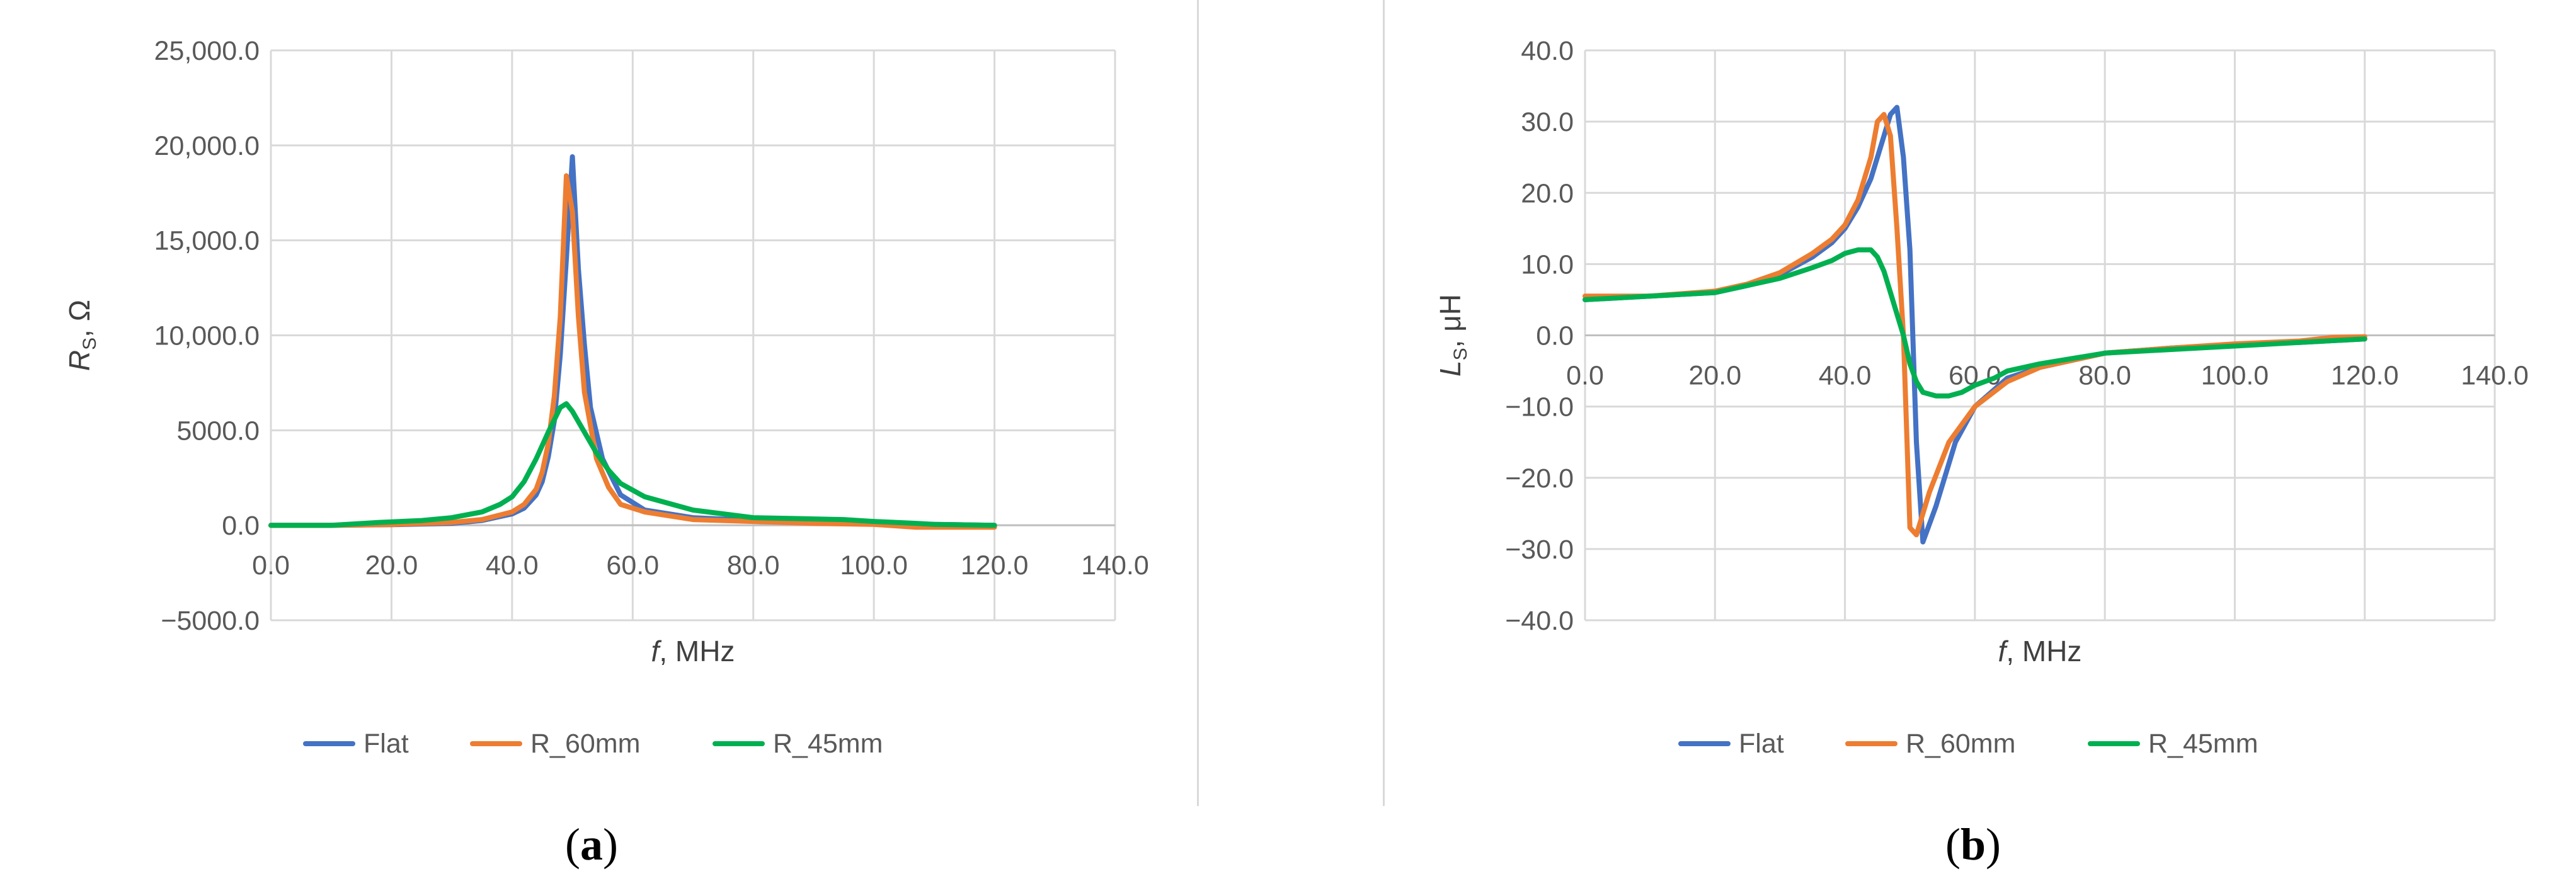  What do you see at coordinates (218, 431) in the screenshot?
I see `y-tick-label: 5000.0` at bounding box center [218, 431].